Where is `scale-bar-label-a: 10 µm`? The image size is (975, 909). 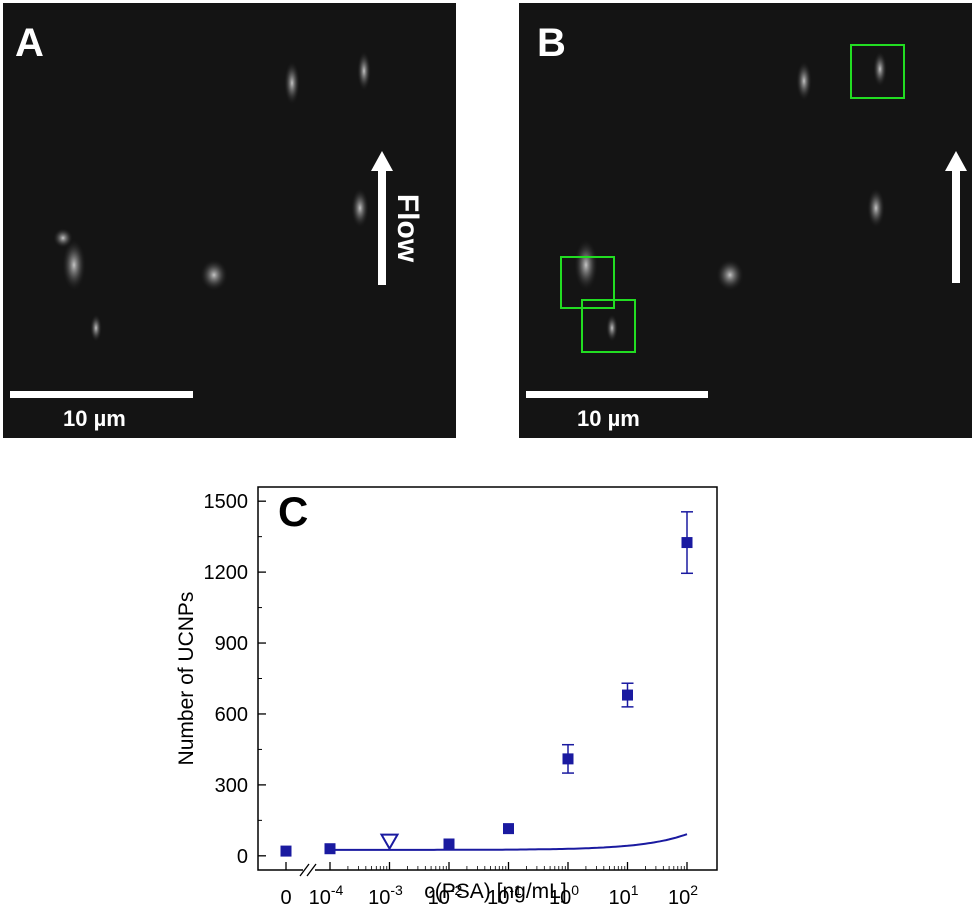
scale-bar-label-a: 10 µm is located at coordinates (94, 418).